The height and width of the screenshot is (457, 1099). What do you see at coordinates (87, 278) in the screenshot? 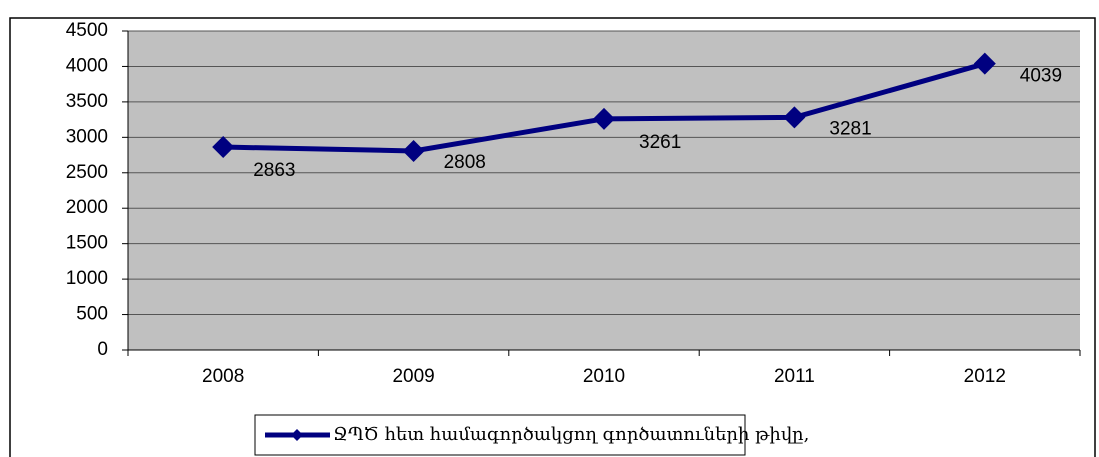
I see `y-tick-label: 1000` at bounding box center [87, 278].